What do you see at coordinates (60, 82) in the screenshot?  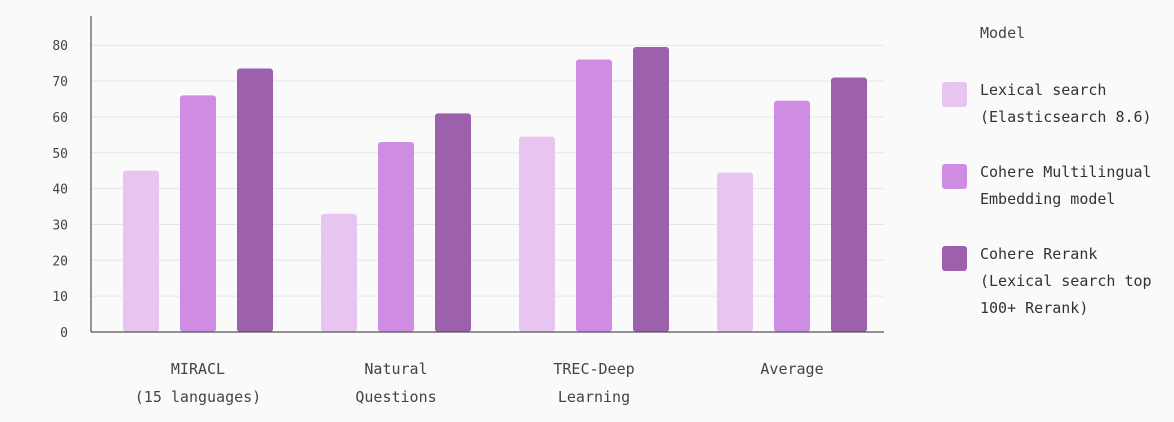 I see `y-tick-label: 70` at bounding box center [60, 82].